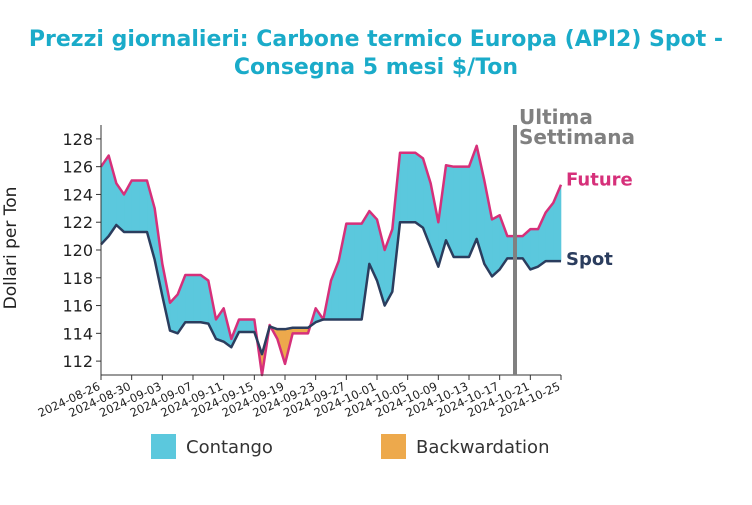 The width and height of the screenshot is (752, 505). Describe the element at coordinates (393, 446) in the screenshot. I see `legend-swatch-backwardation` at that location.